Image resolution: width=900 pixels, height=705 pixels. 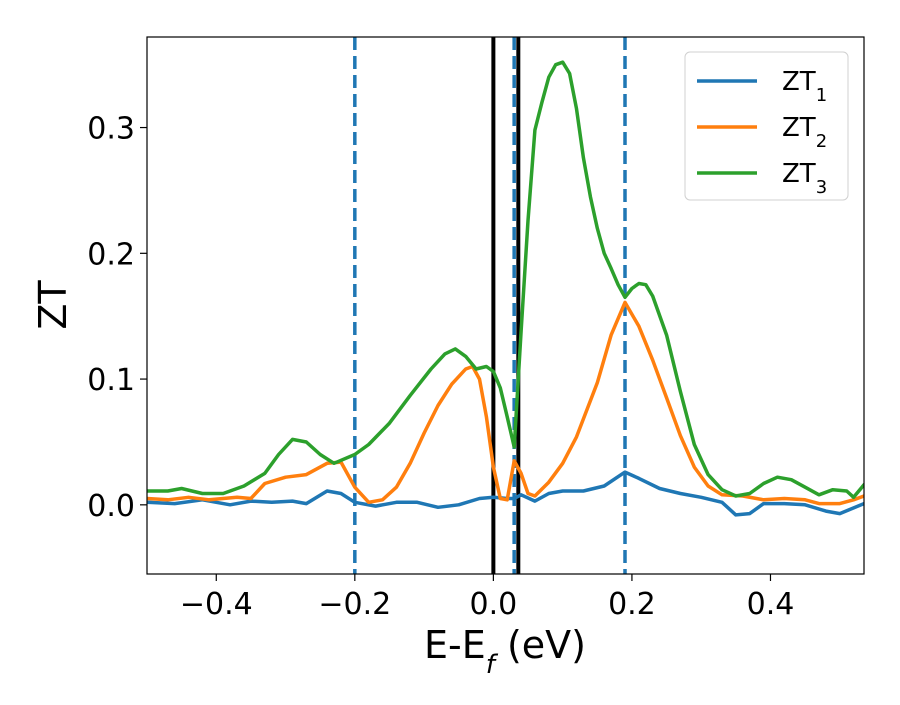 I want to click on y-tick-label: 0.3, so click(x=111, y=129).